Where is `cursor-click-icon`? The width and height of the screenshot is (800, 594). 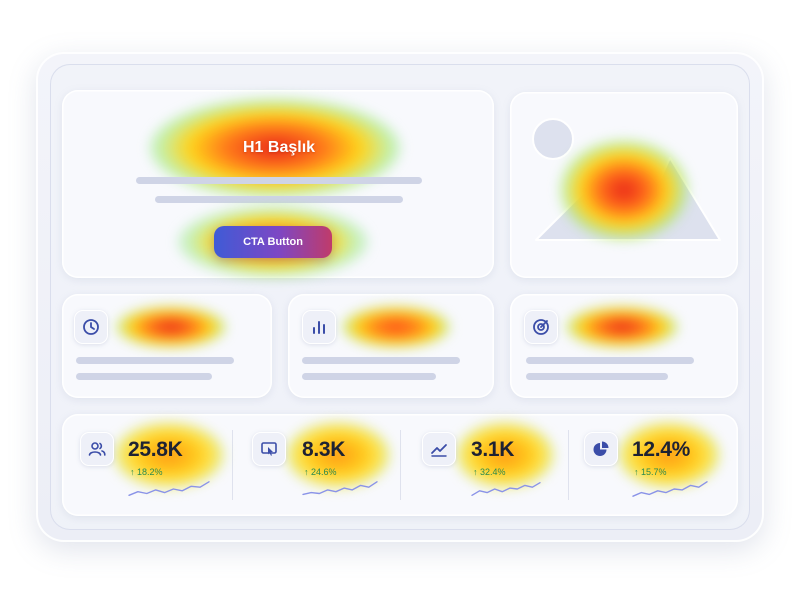 cursor-click-icon is located at coordinates (269, 449).